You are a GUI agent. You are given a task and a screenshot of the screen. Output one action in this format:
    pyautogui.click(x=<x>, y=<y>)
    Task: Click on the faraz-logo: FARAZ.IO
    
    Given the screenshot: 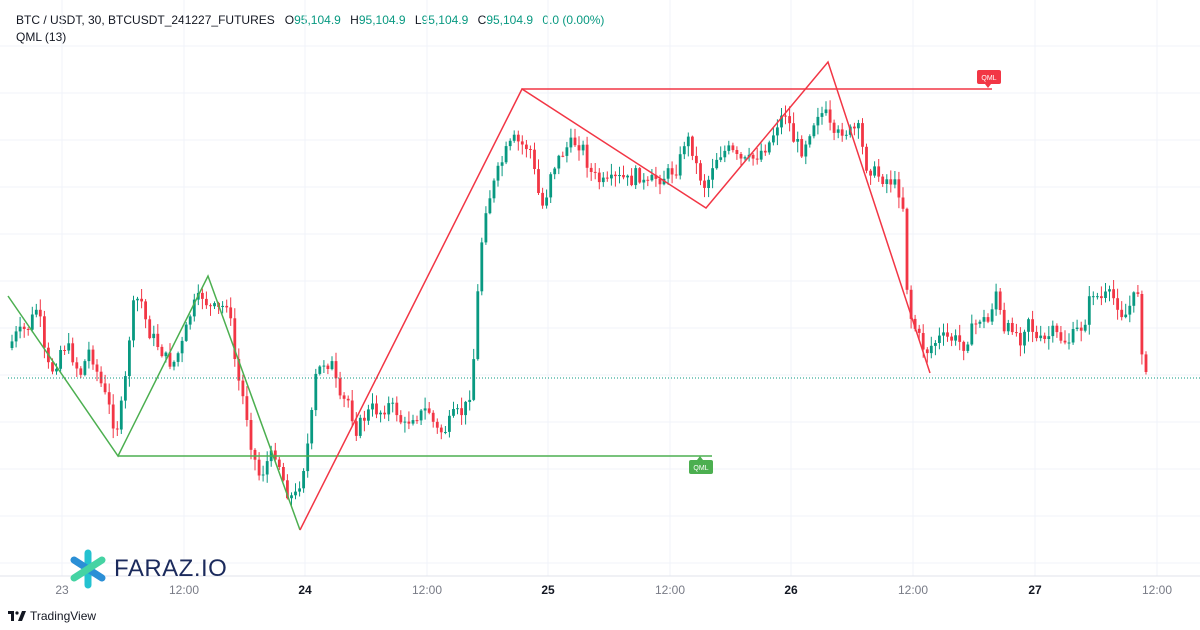 What is the action you would take?
    pyautogui.click(x=147, y=569)
    